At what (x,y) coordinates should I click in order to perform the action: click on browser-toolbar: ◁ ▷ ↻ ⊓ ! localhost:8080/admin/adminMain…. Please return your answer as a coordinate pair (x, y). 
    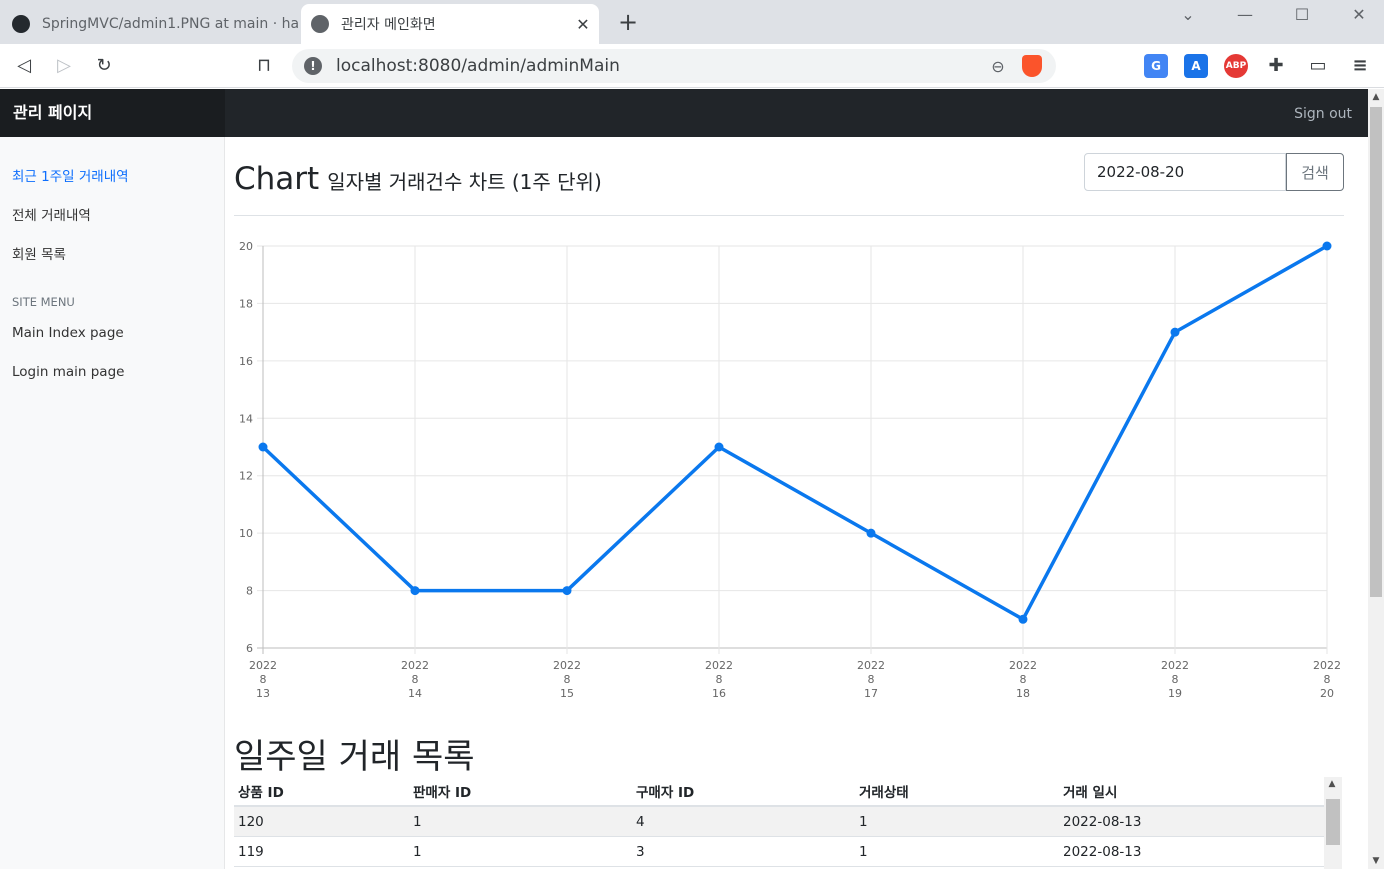
    Looking at the image, I should click on (692, 66).